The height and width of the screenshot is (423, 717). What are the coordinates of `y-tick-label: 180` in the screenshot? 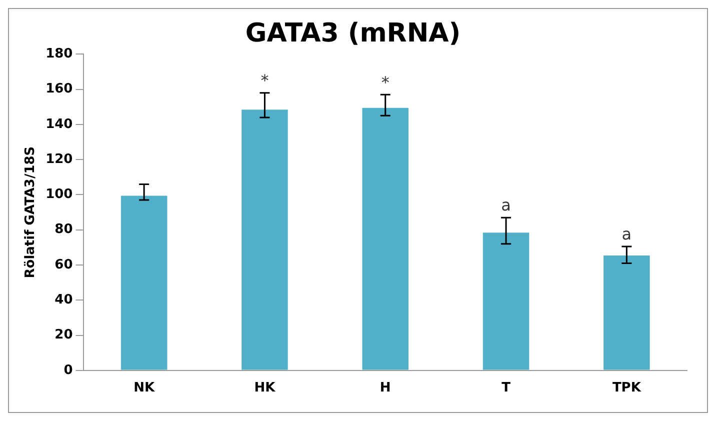 It's located at (59, 54).